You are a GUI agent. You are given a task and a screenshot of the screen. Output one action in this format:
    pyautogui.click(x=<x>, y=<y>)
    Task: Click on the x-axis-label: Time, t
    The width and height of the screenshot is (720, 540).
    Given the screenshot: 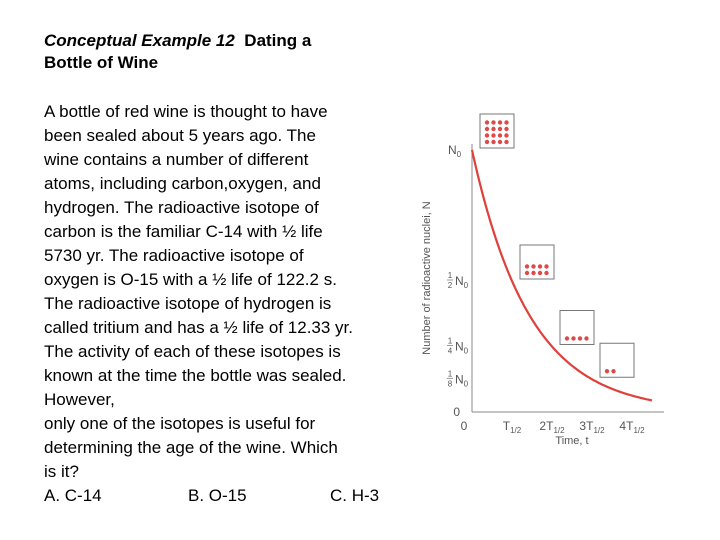 What is the action you would take?
    pyautogui.click(x=571, y=441)
    